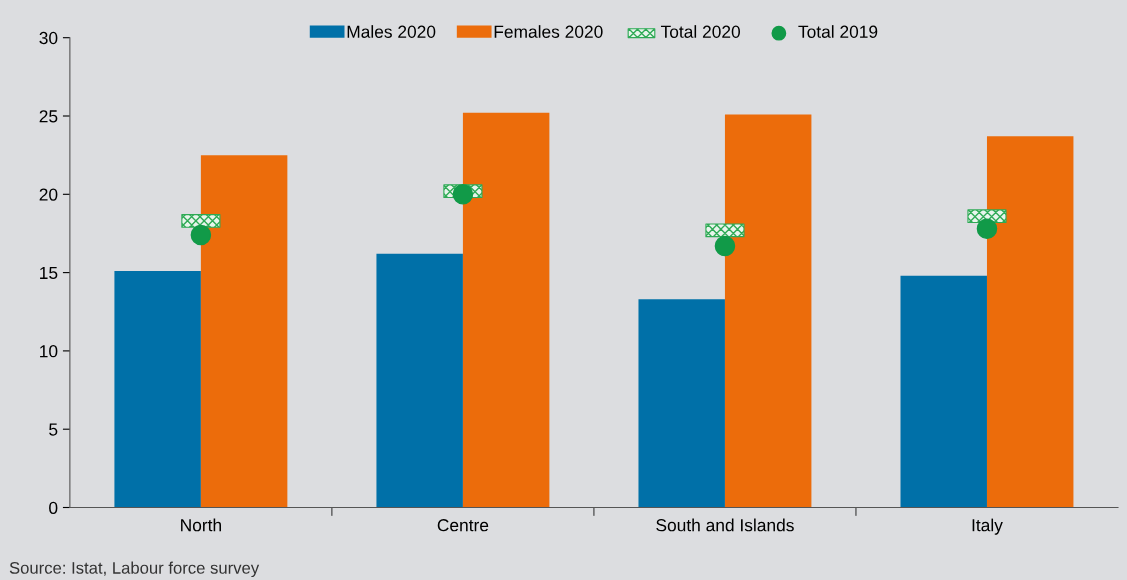 The height and width of the screenshot is (580, 1127). What do you see at coordinates (201, 525) in the screenshot?
I see `x-tick-label: North` at bounding box center [201, 525].